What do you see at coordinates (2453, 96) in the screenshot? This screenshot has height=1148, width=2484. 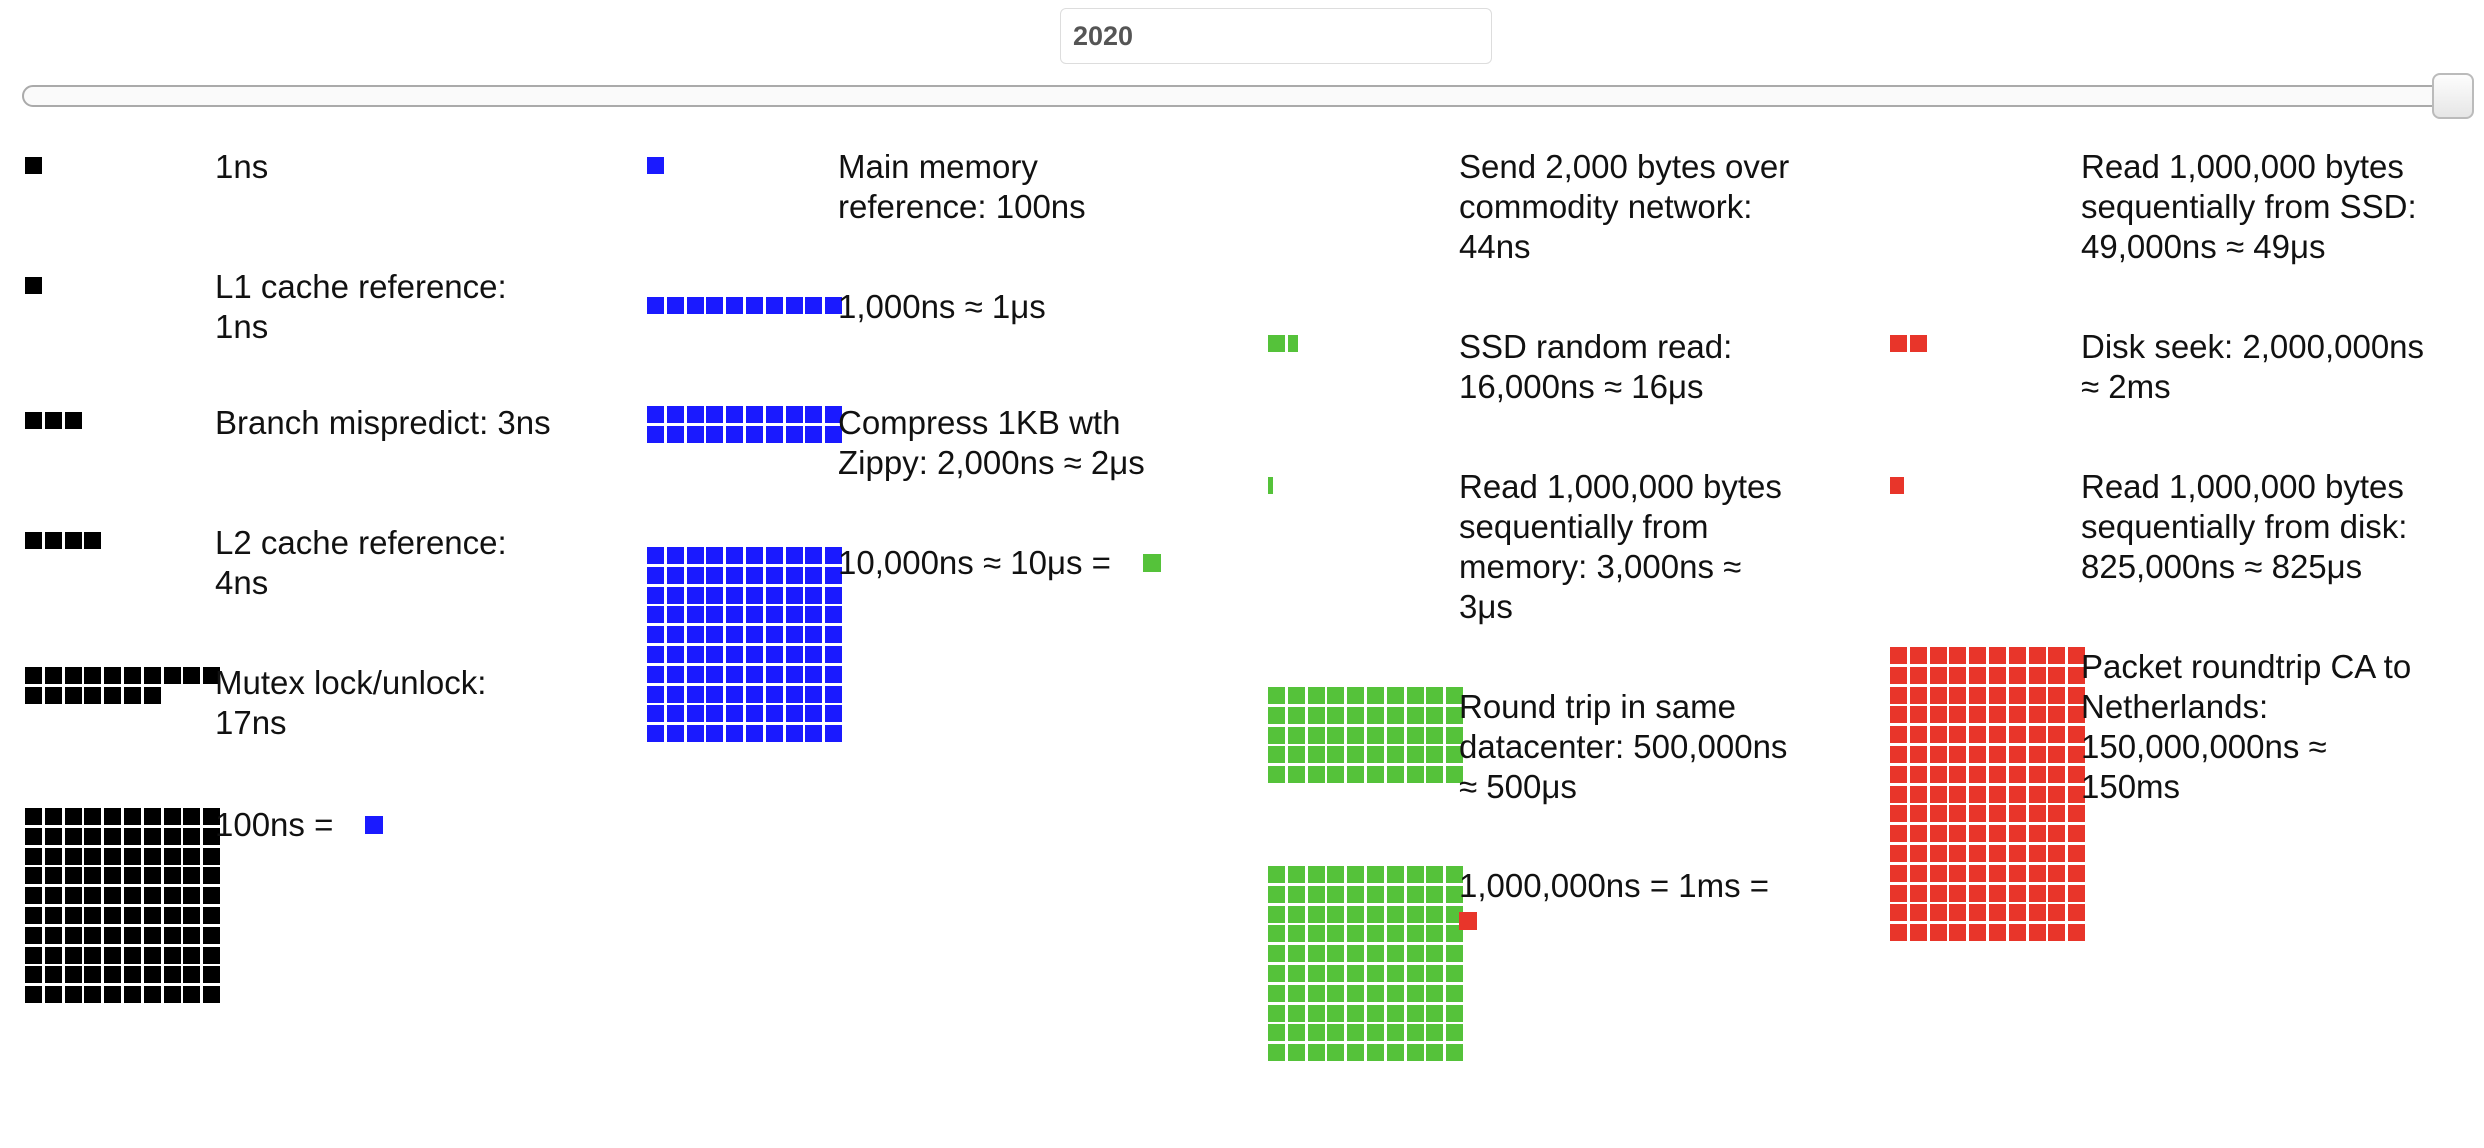 I see `year-slider-thumb` at bounding box center [2453, 96].